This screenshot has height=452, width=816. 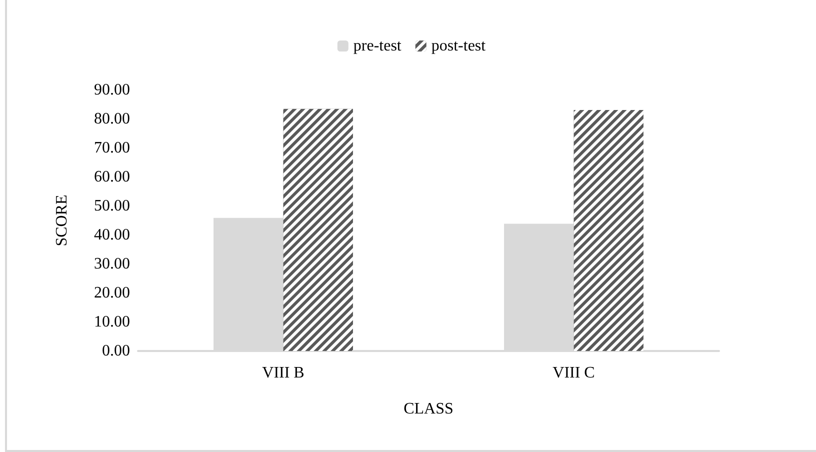 I want to click on y-axis-title: SCORE, so click(x=62, y=220).